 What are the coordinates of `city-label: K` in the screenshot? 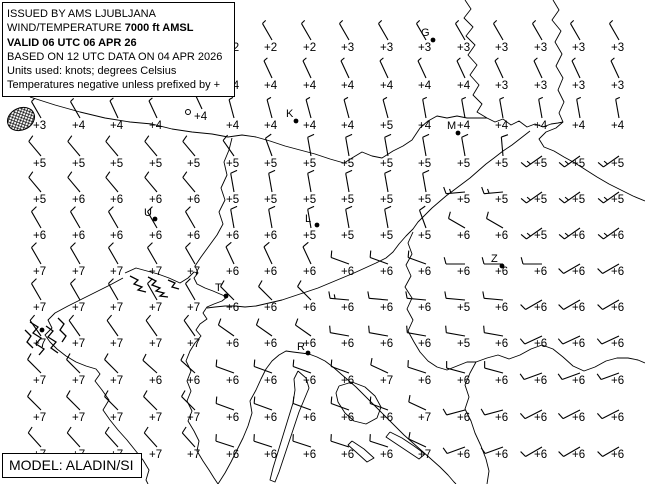 It's located at (290, 114).